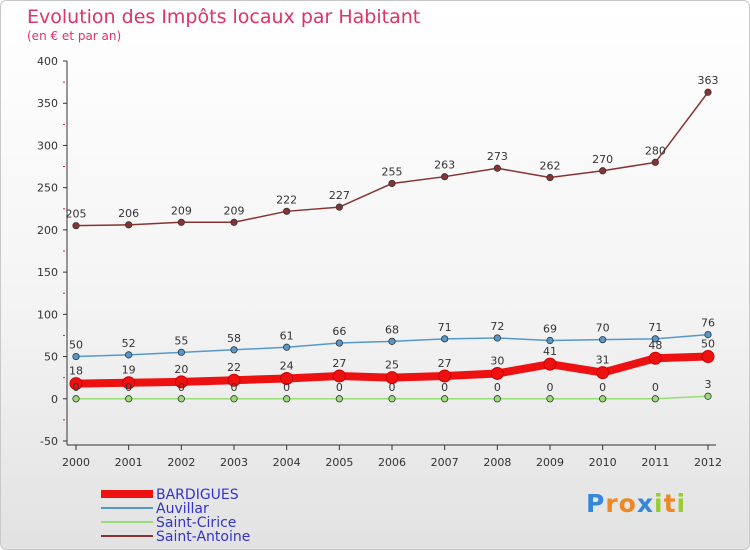 The height and width of the screenshot is (550, 750). What do you see at coordinates (234, 462) in the screenshot?
I see `x-tick-label: 2003` at bounding box center [234, 462].